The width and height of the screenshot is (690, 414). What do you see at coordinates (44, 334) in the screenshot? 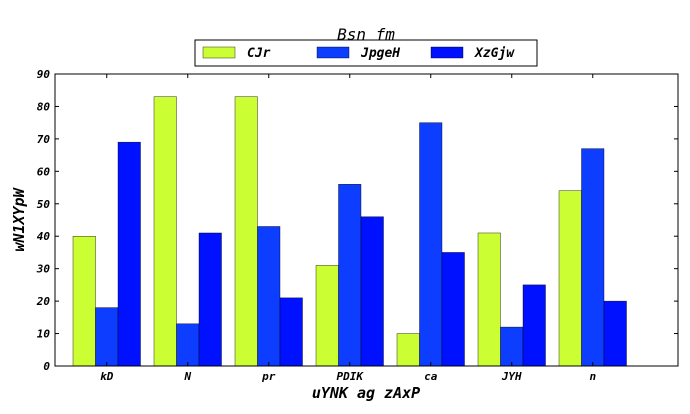
I see `y-tick-label: 10` at bounding box center [44, 334].